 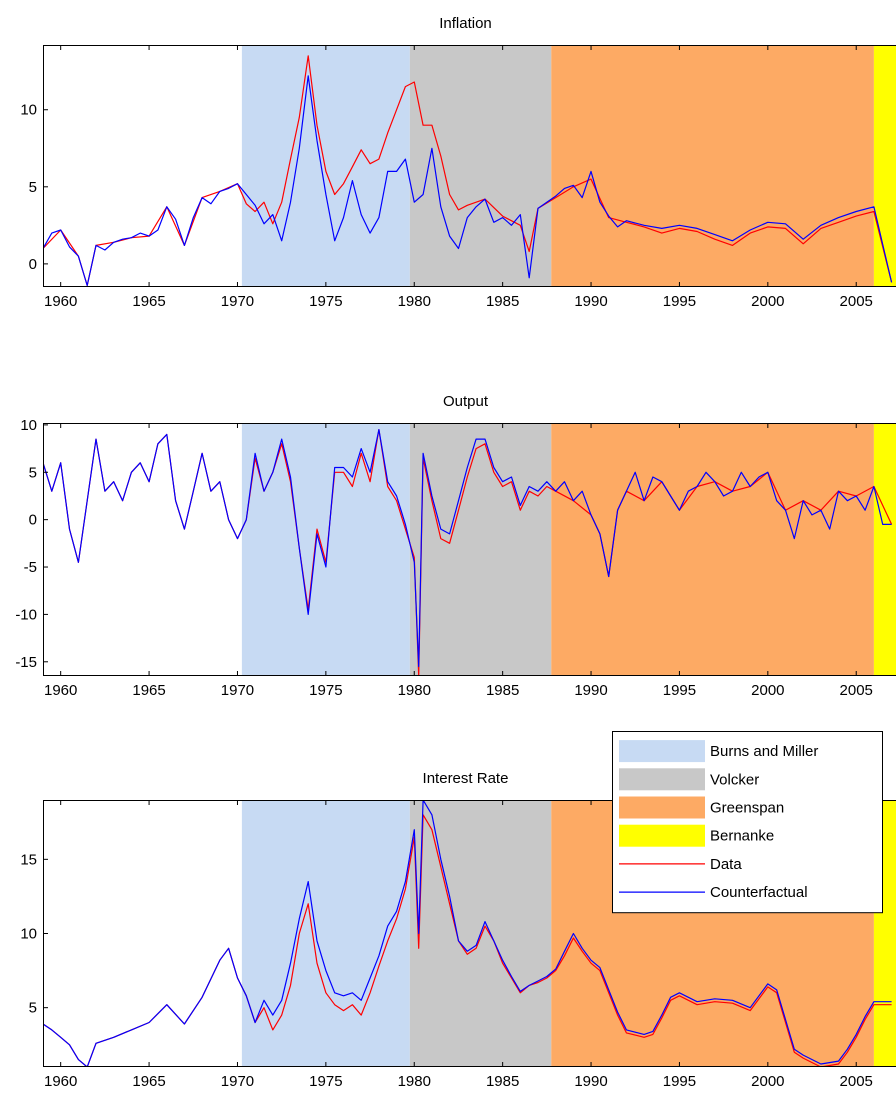 I want to click on y-tick-label: -10, so click(x=26, y=614).